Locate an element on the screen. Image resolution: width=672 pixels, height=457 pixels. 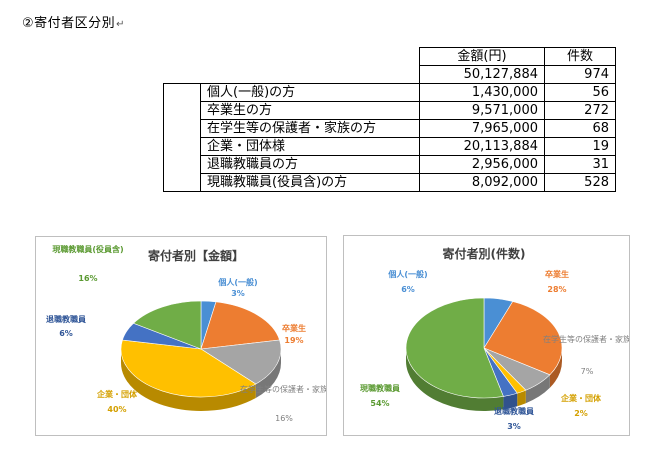
row-label: 在学生等の保護者・家族の方 is located at coordinates (310, 128).